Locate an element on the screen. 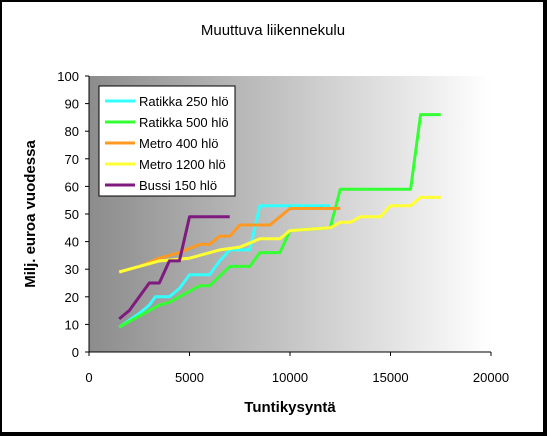 The width and height of the screenshot is (547, 436). y-tick-label: 100 is located at coordinates (68, 76).